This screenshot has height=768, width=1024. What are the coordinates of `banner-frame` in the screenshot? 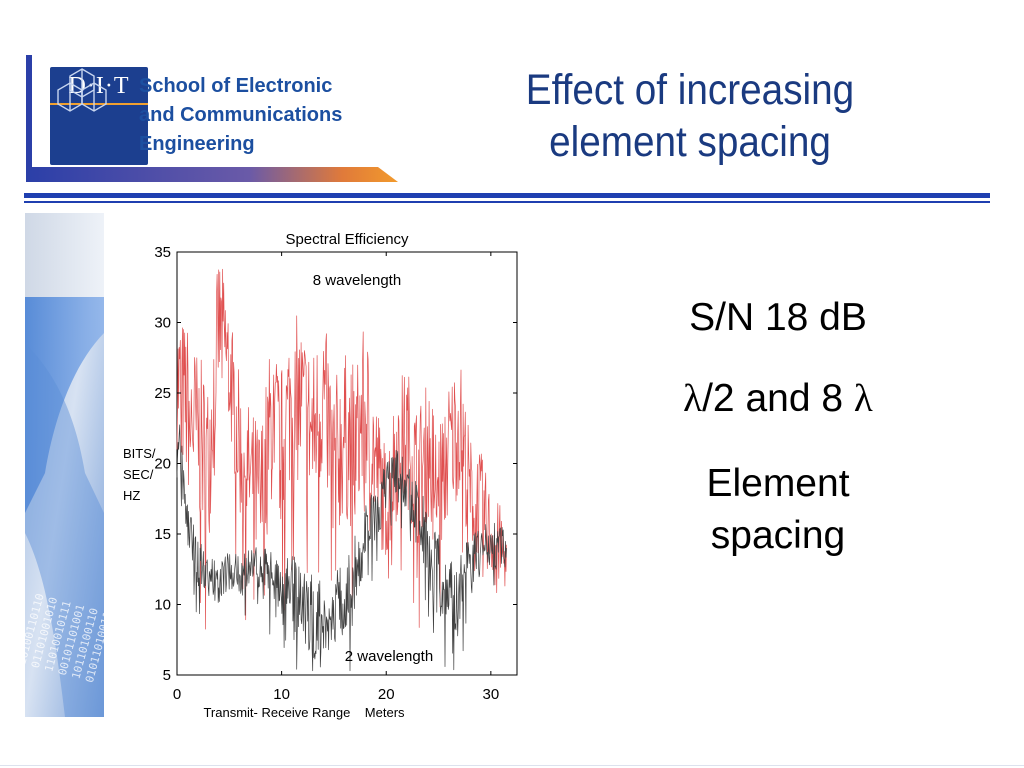 It's located at (212, 118).